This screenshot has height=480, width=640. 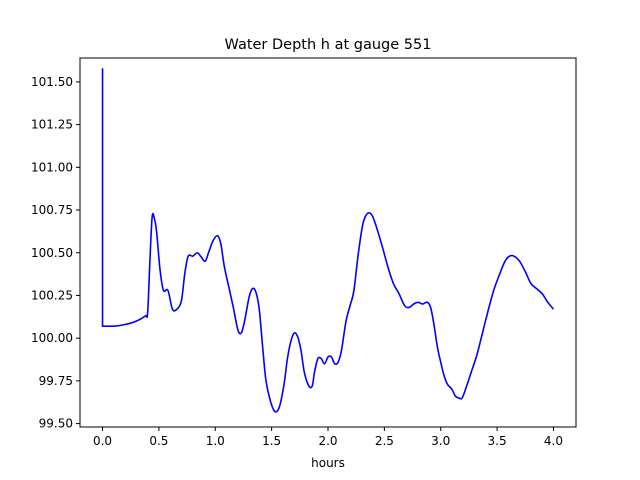 What do you see at coordinates (52, 210) in the screenshot?
I see `y-tick-label: 100.75` at bounding box center [52, 210].